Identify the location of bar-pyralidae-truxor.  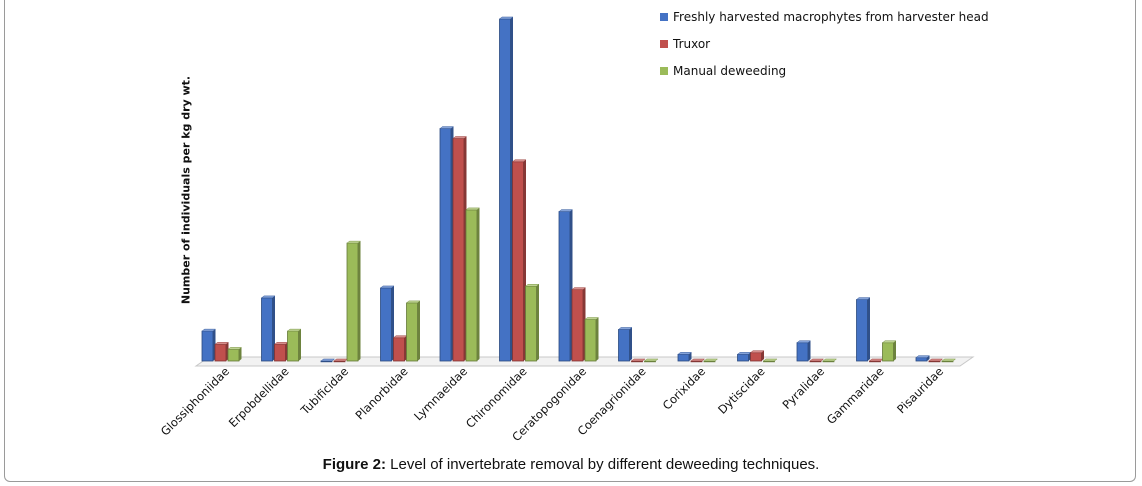
(817, 360).